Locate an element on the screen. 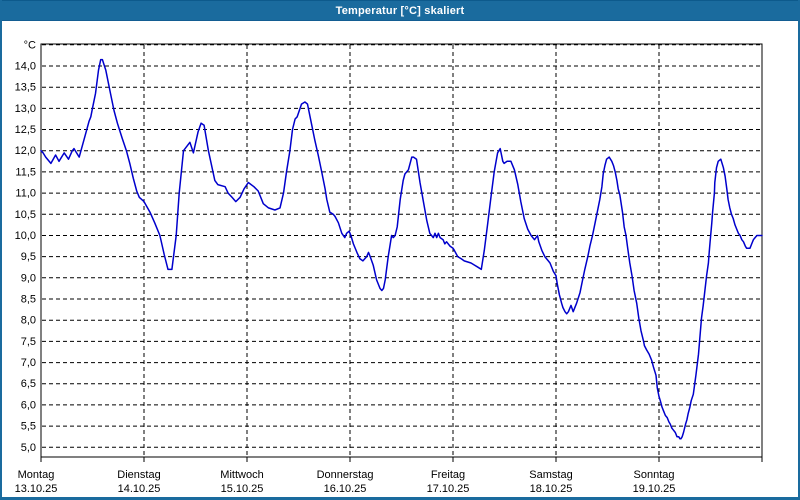 The image size is (800, 500). y-tick-label: 13,0 is located at coordinates (25, 109).